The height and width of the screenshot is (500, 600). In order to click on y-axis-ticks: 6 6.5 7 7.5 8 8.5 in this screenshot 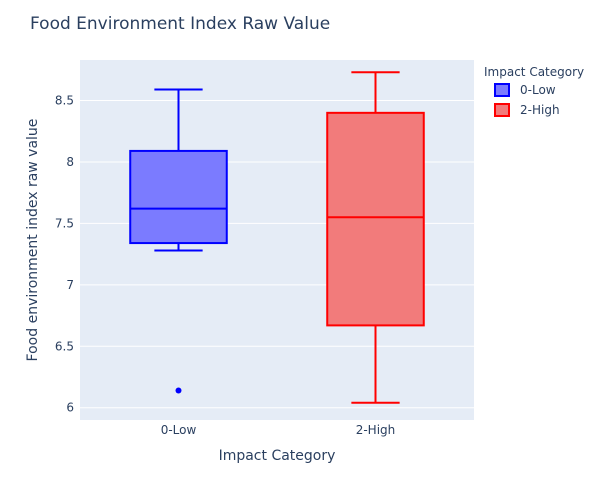, I will do `click(64, 254)`.